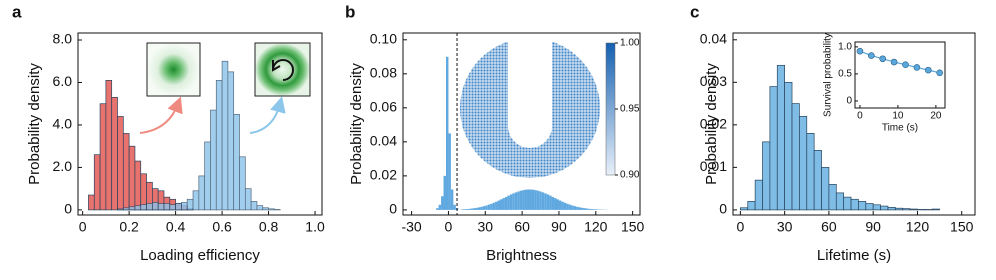 Image resolution: width=996 pixels, height=280 pixels. What do you see at coordinates (383, 107) in the screenshot?
I see `y-tick-label: 0.06` at bounding box center [383, 107].